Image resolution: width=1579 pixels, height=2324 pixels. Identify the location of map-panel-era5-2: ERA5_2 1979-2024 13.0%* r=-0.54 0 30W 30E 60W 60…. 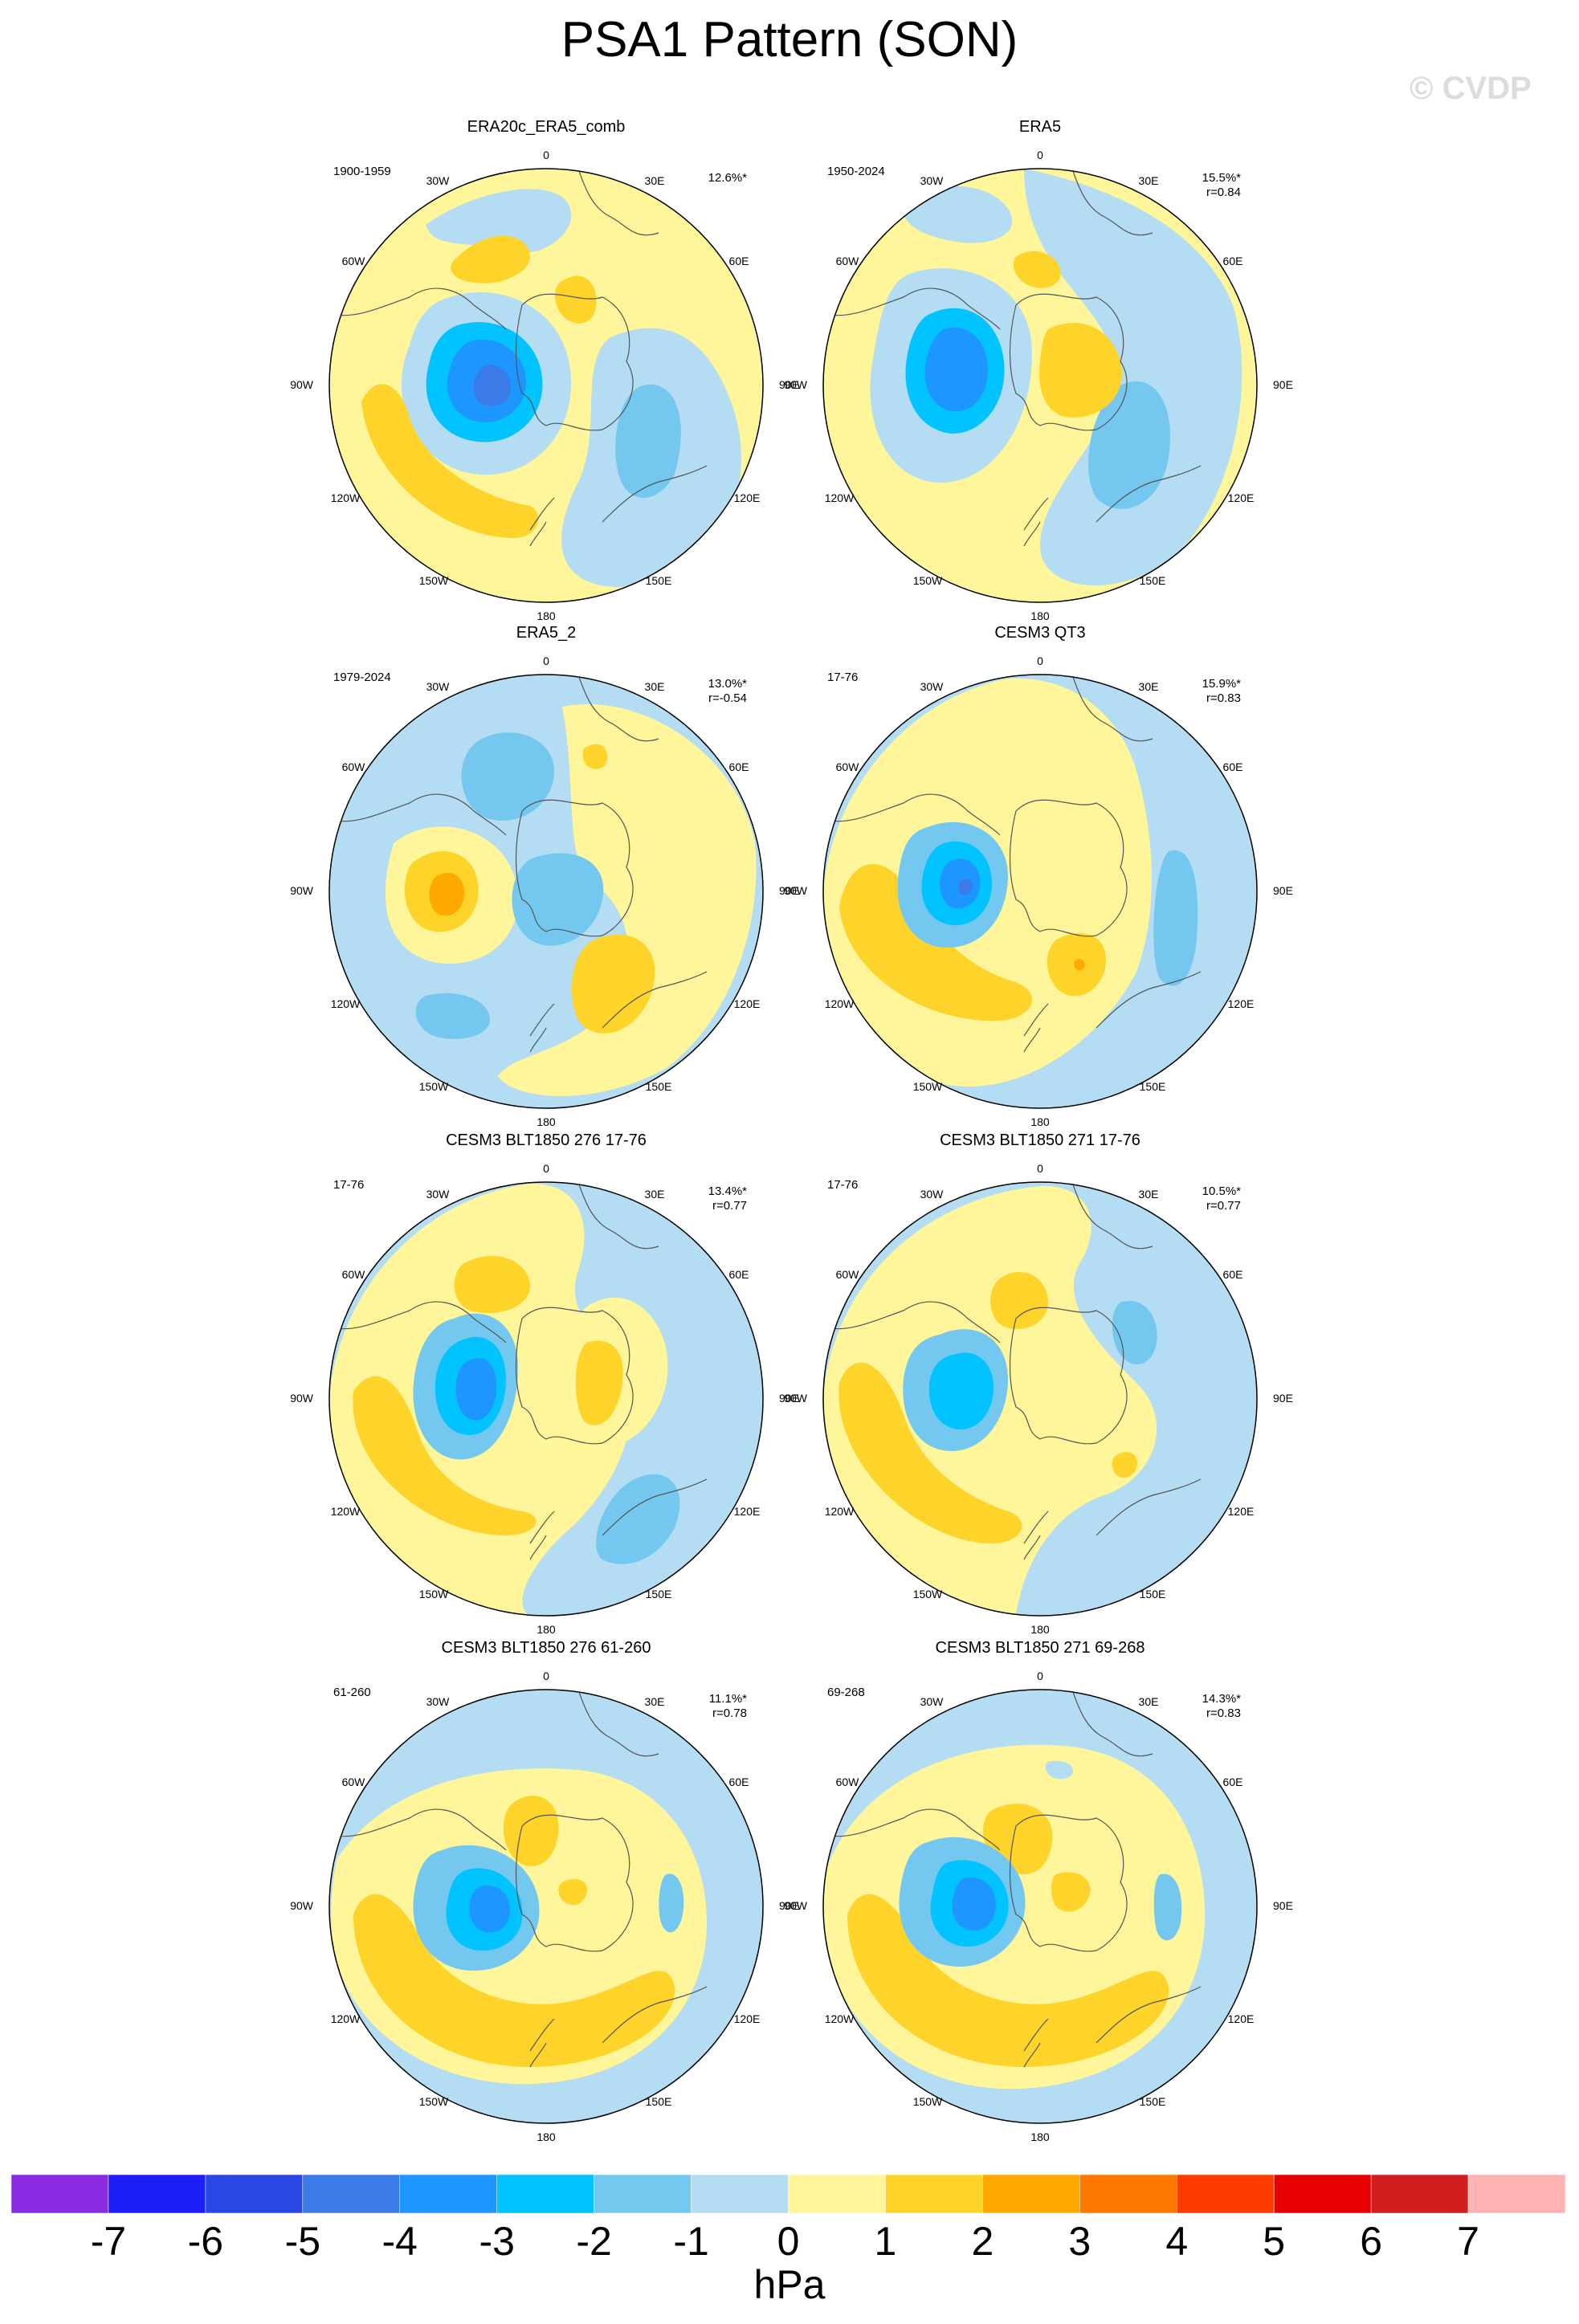
(546, 875).